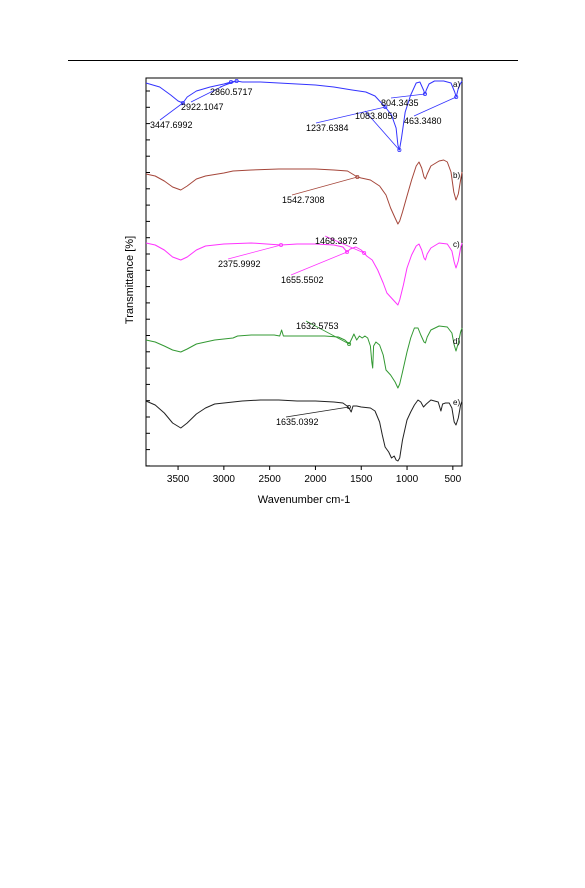  Describe the element at coordinates (423, 121) in the screenshot. I see `peak-annotation-label: 463.3480` at that location.